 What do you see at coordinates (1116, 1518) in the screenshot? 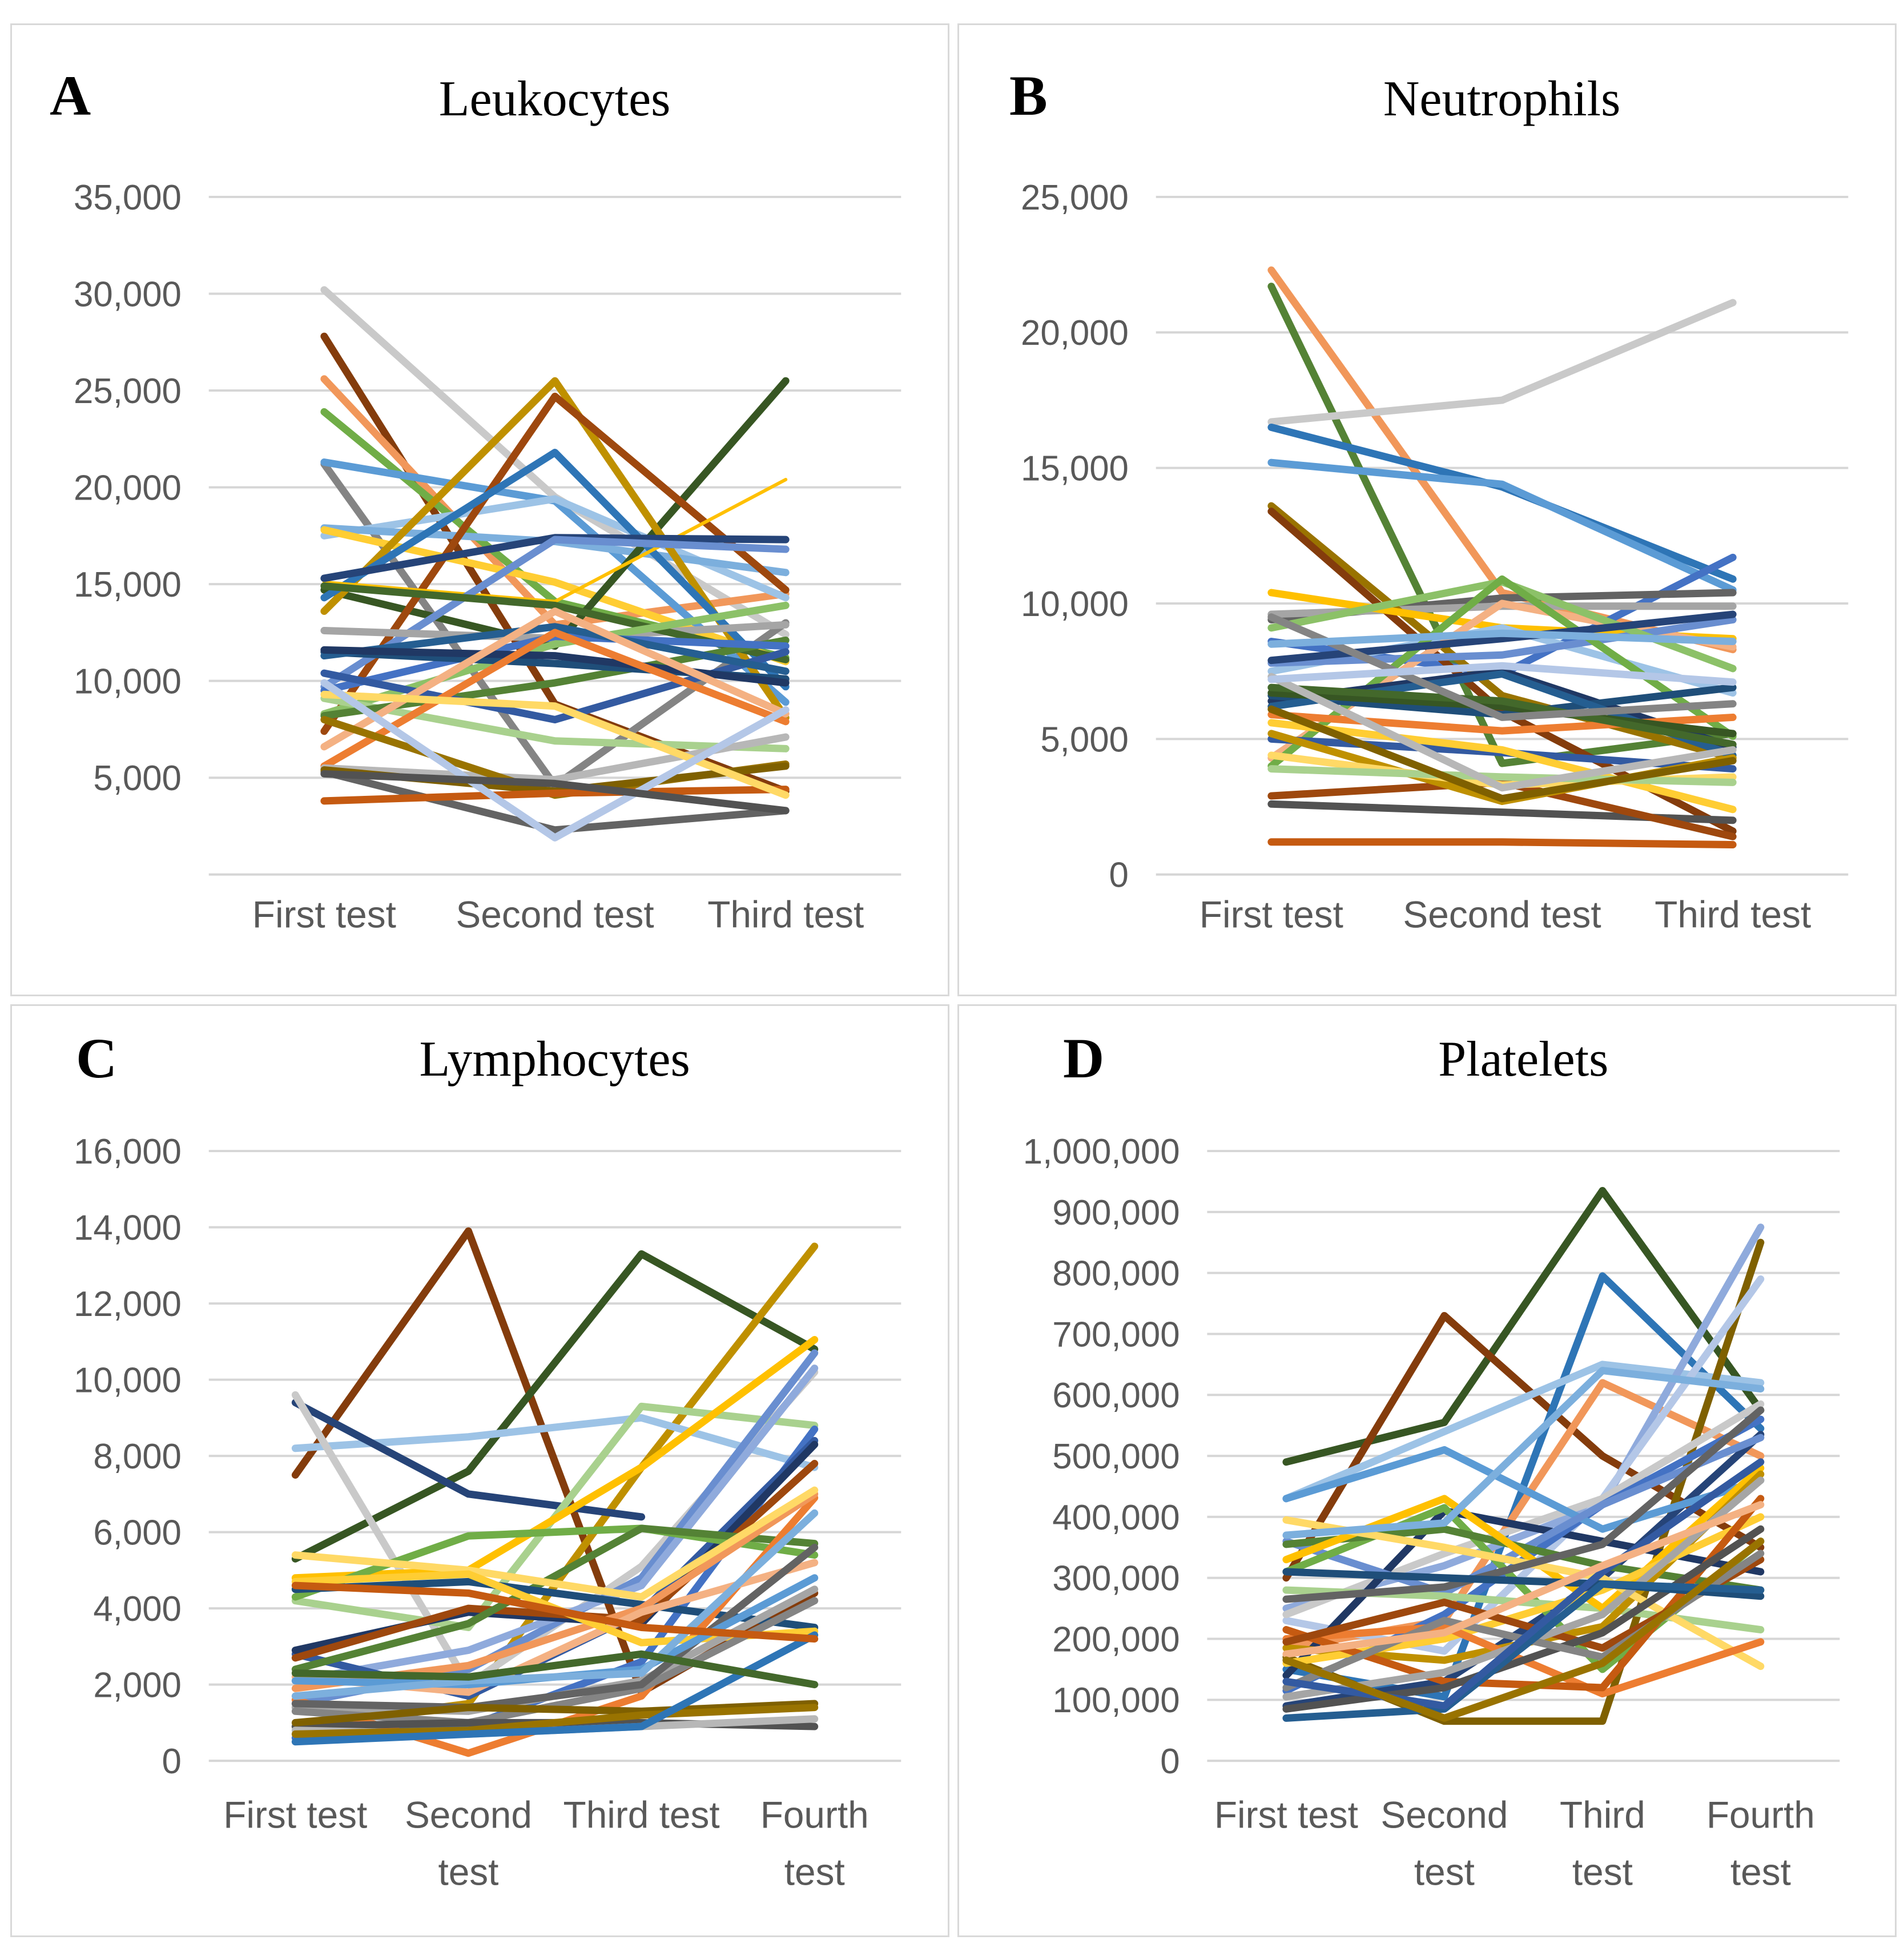
I see `y-tick-label: 400,000` at bounding box center [1116, 1518].